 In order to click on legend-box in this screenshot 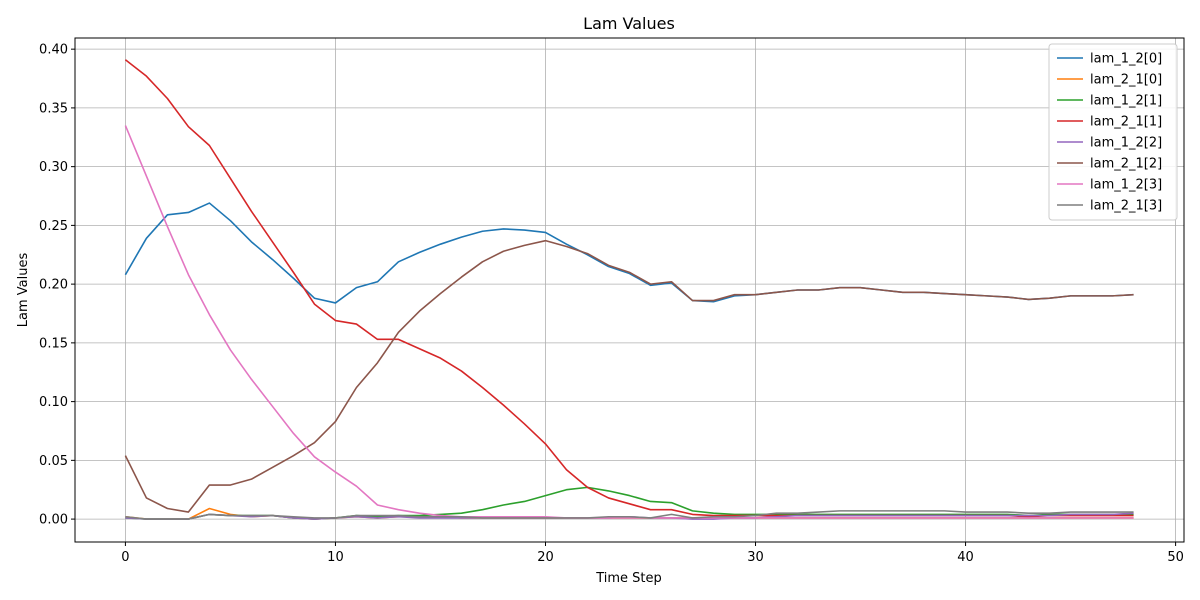, I will do `click(1113, 132)`.